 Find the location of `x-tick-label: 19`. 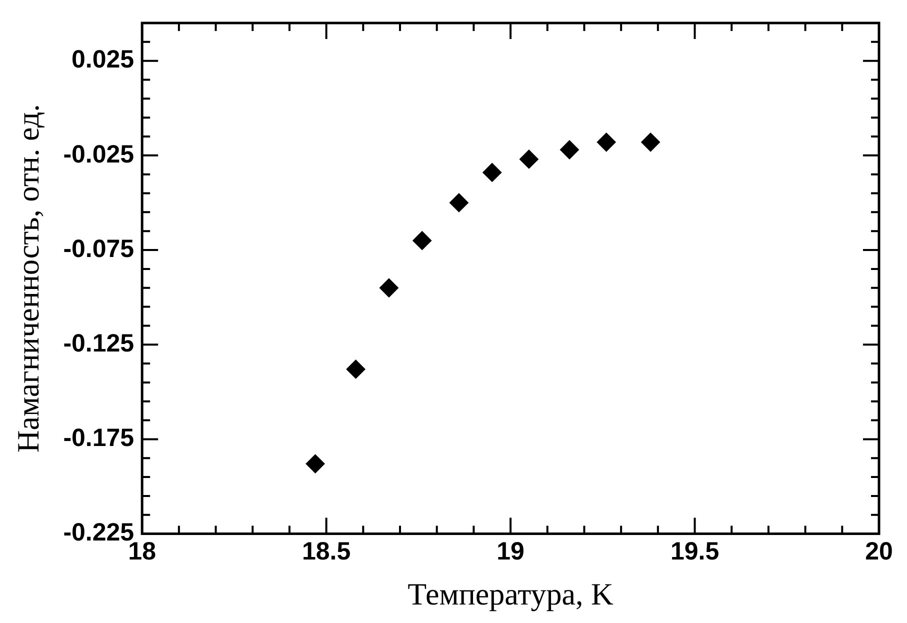

x-tick-label: 19 is located at coordinates (510, 552).